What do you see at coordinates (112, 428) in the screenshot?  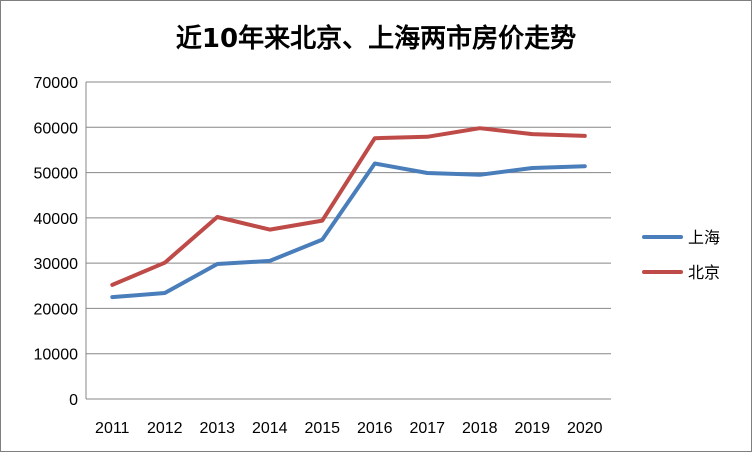 I see `x-tick-label: 2011` at bounding box center [112, 428].